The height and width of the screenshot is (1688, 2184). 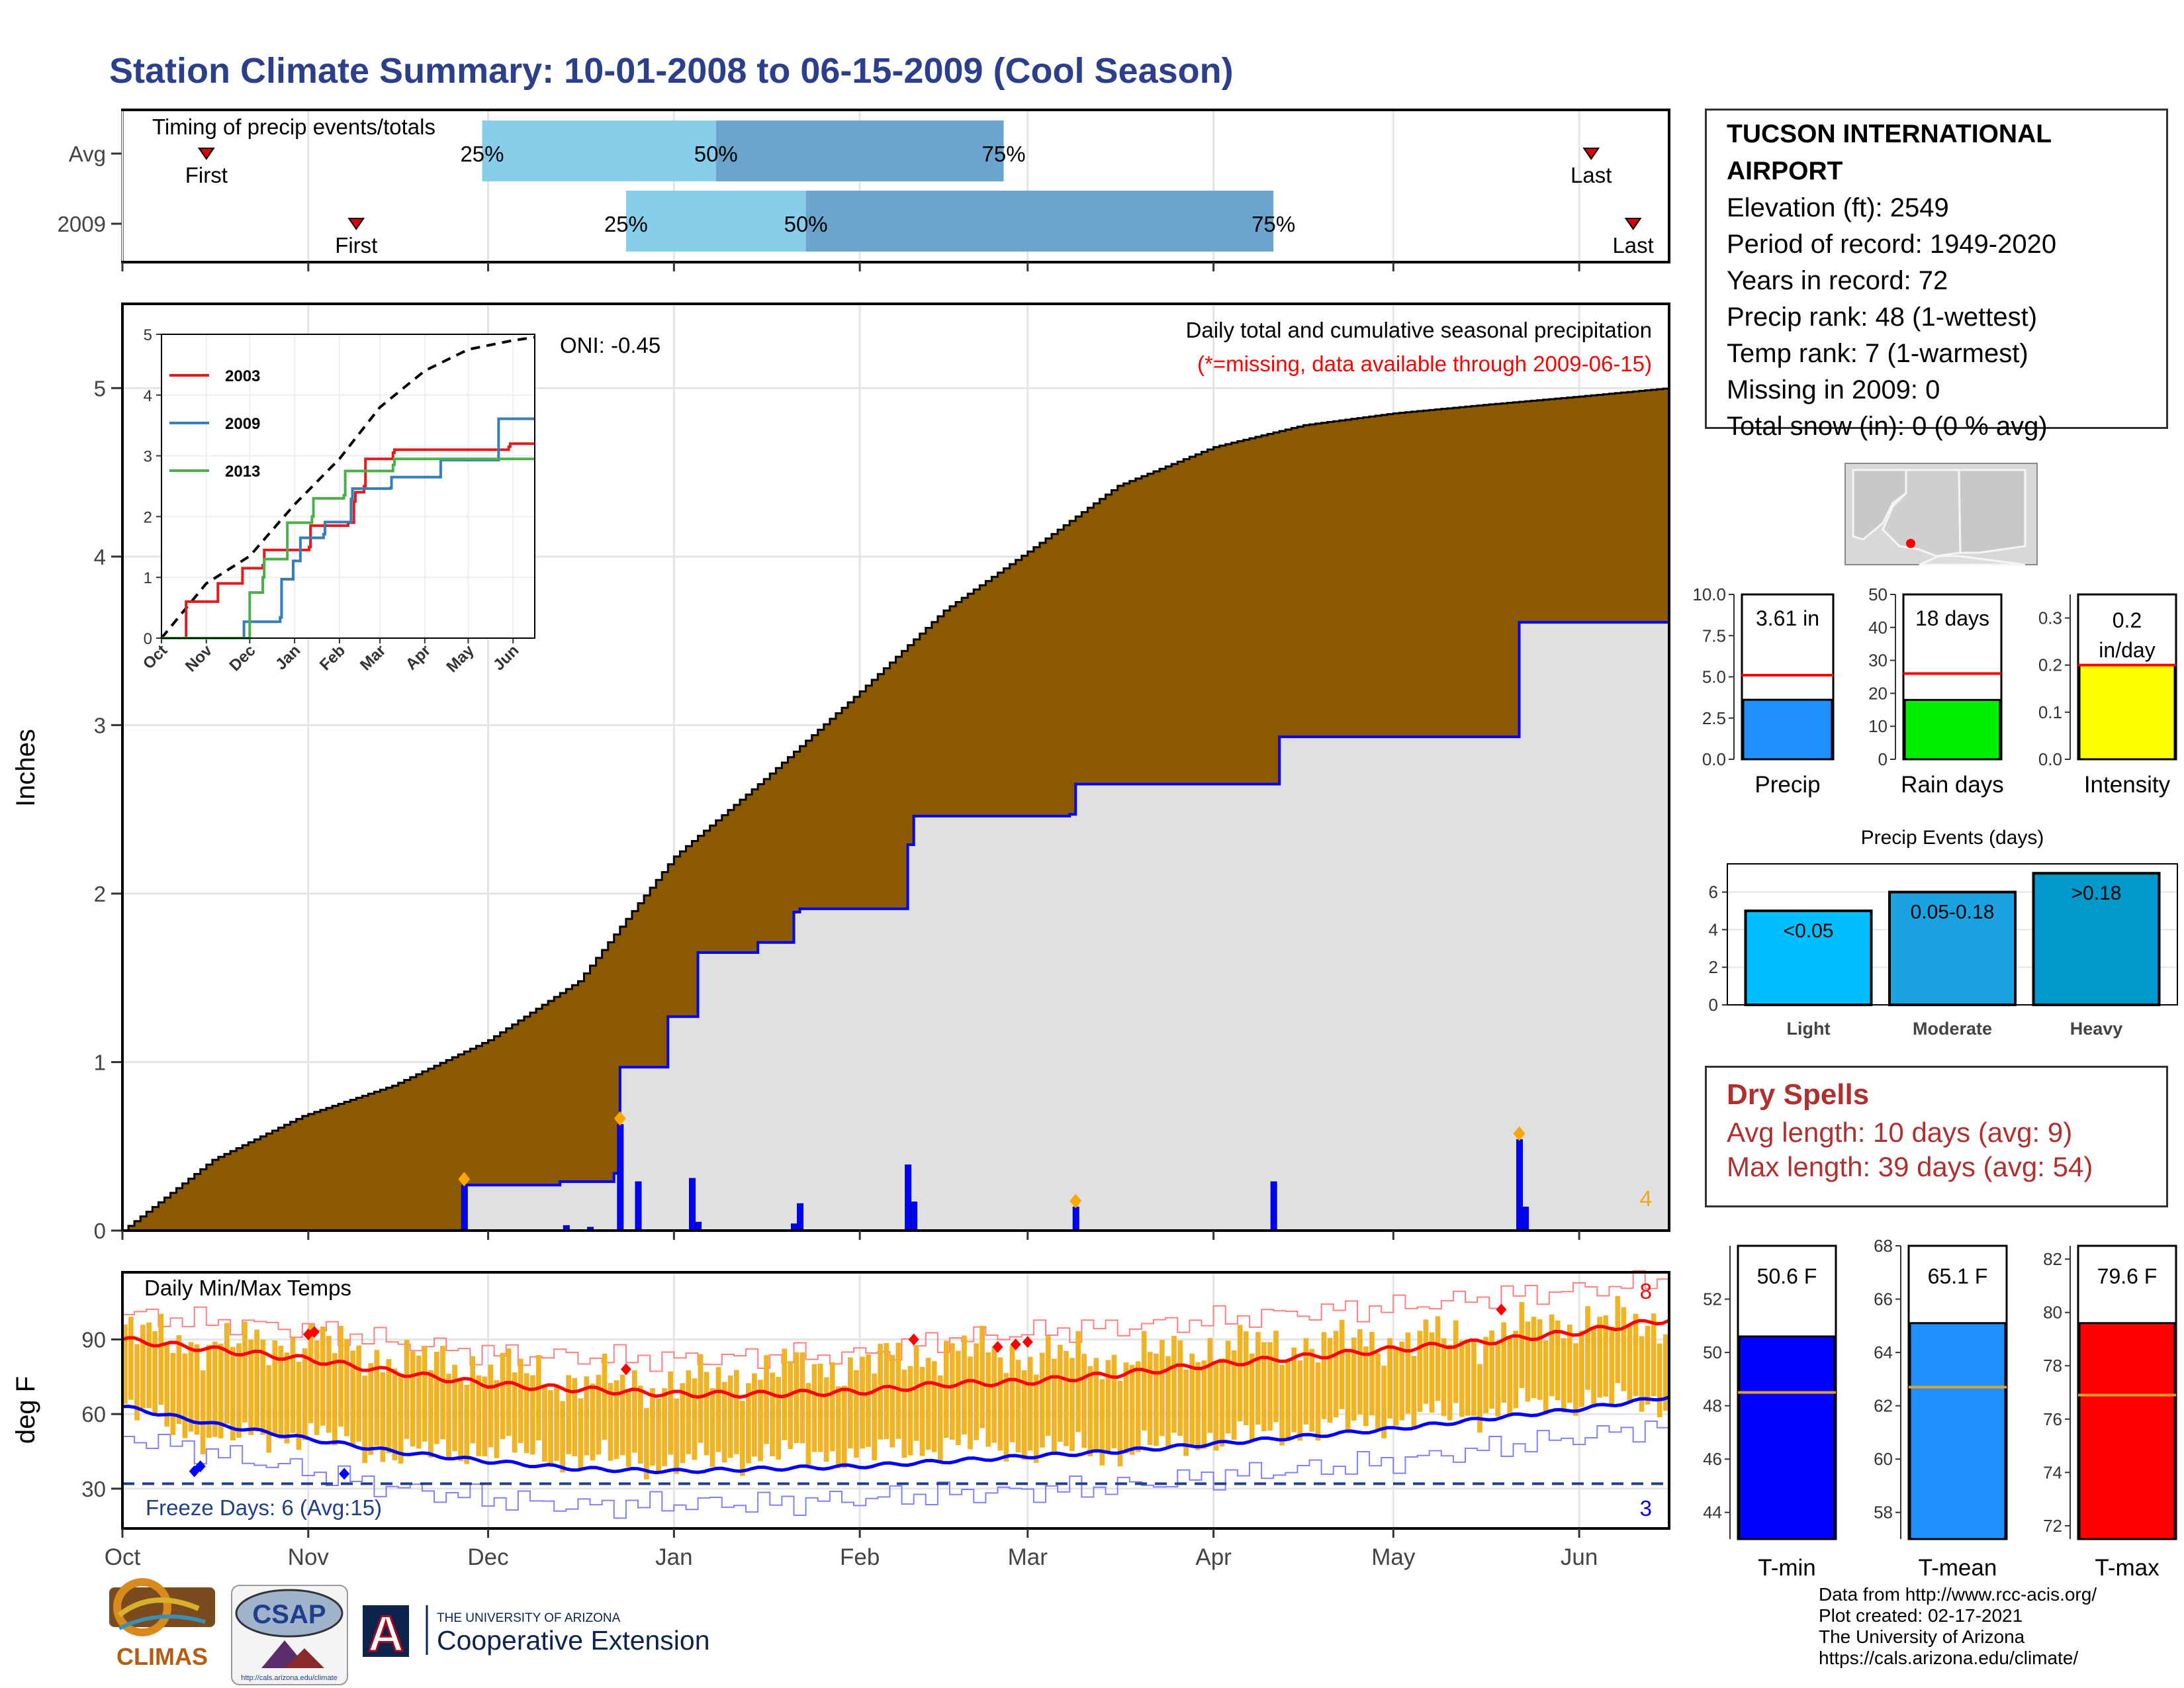 What do you see at coordinates (148, 457) in the screenshot?
I see `inset-tick-label: 3` at bounding box center [148, 457].